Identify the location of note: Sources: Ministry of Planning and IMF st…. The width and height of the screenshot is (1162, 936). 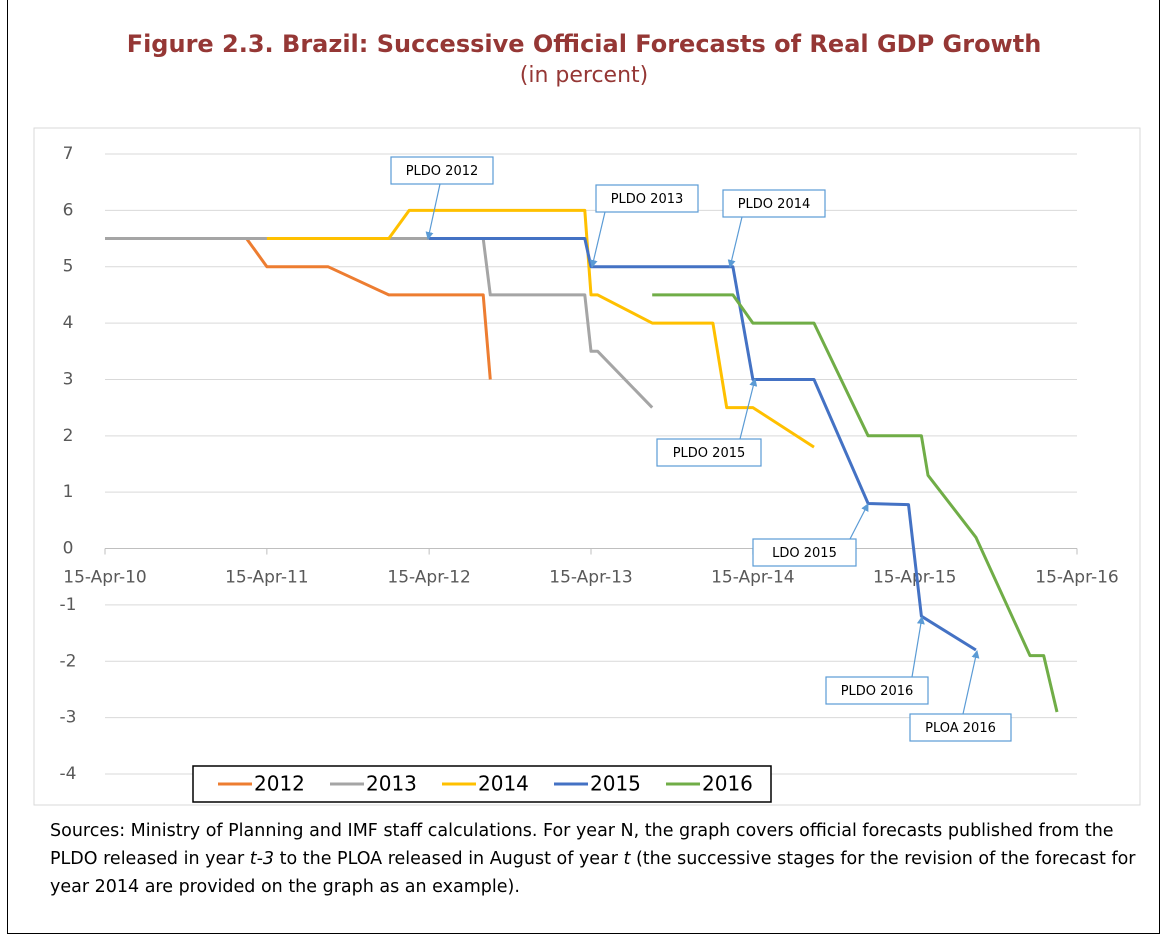
(600, 859).